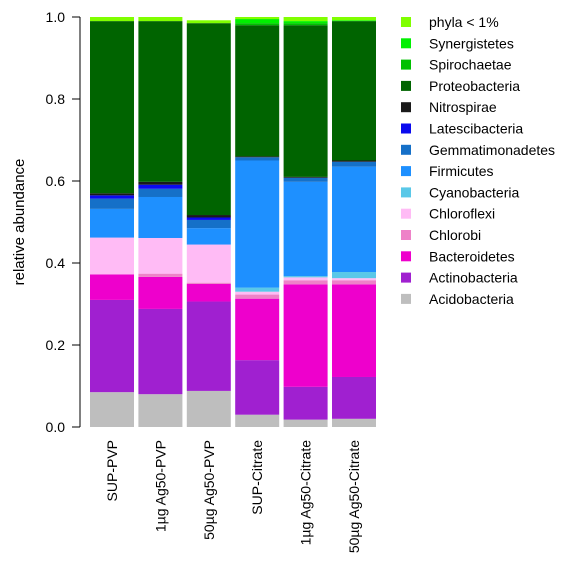 Image resolution: width=587 pixels, height=588 pixels. Describe the element at coordinates (476, 129) in the screenshot. I see `legend-label: Latescibacteria` at that location.